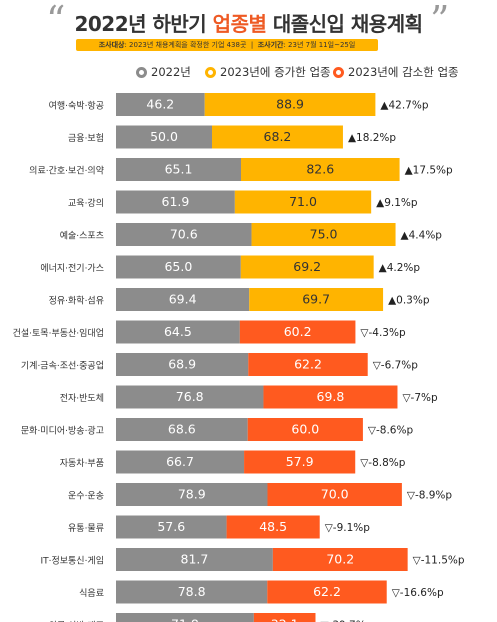 Image resolution: width=497 pixels, height=622 pixels. I want to click on value-label-2022: 69.4, so click(183, 299).